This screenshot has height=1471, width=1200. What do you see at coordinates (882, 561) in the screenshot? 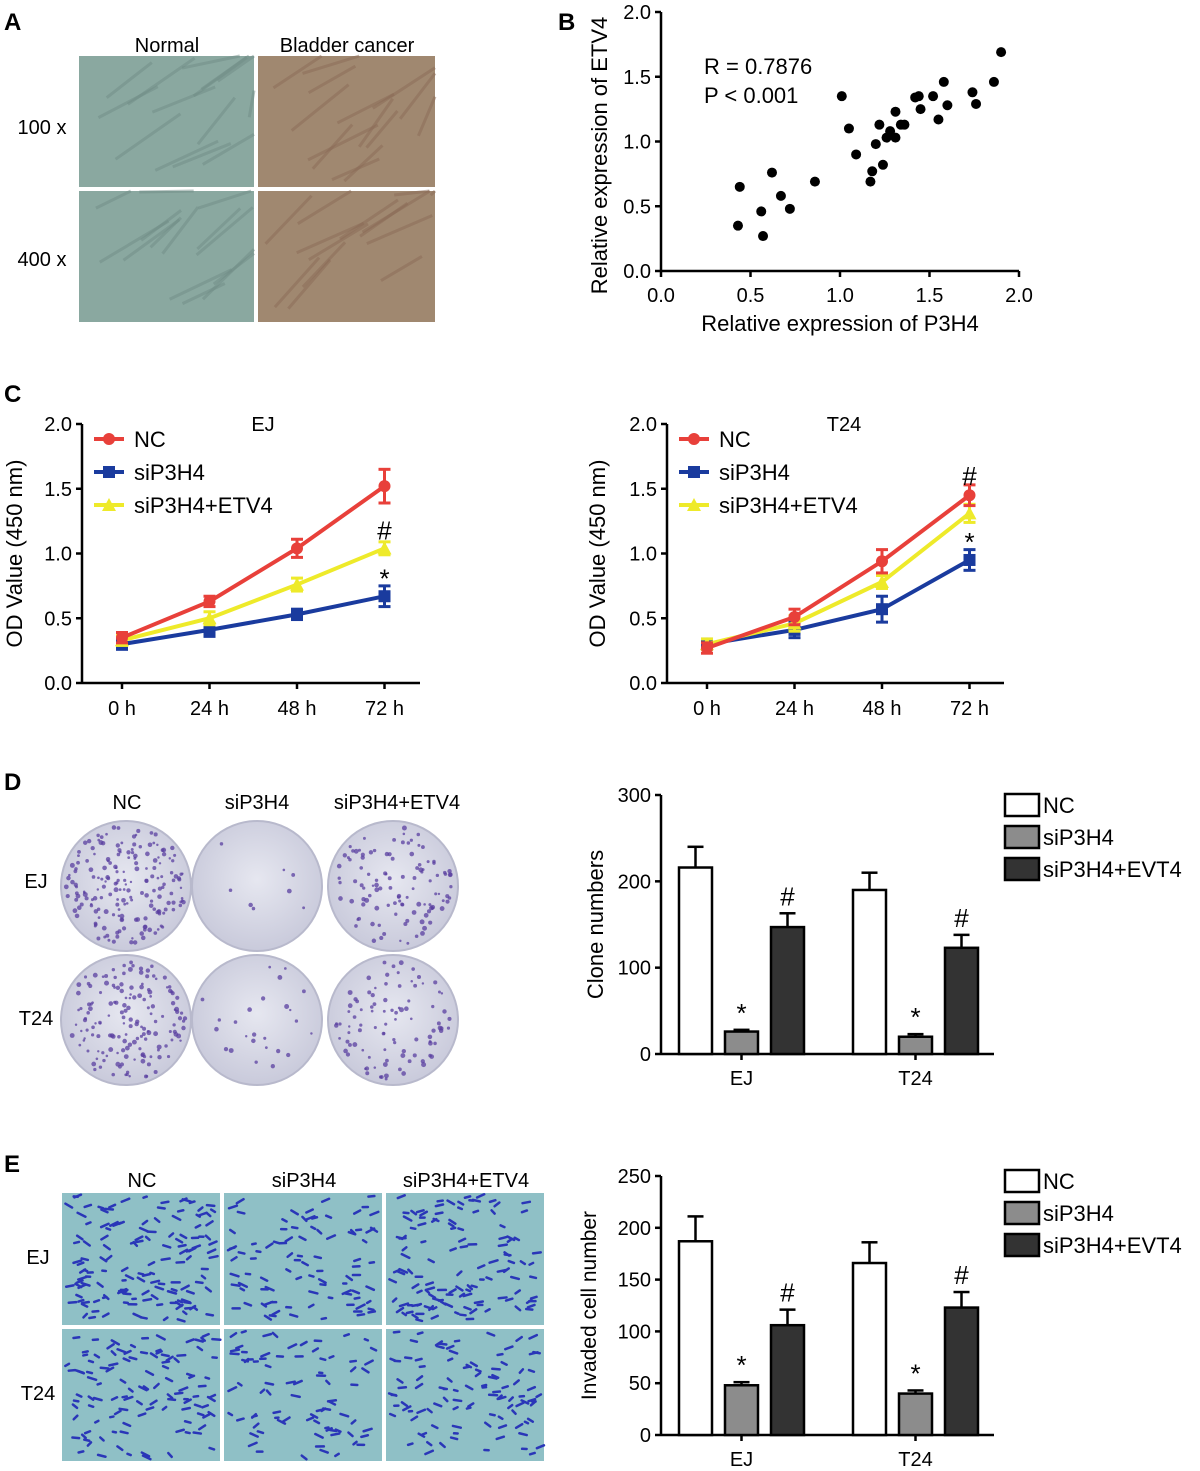
I see `data-point` at bounding box center [882, 561].